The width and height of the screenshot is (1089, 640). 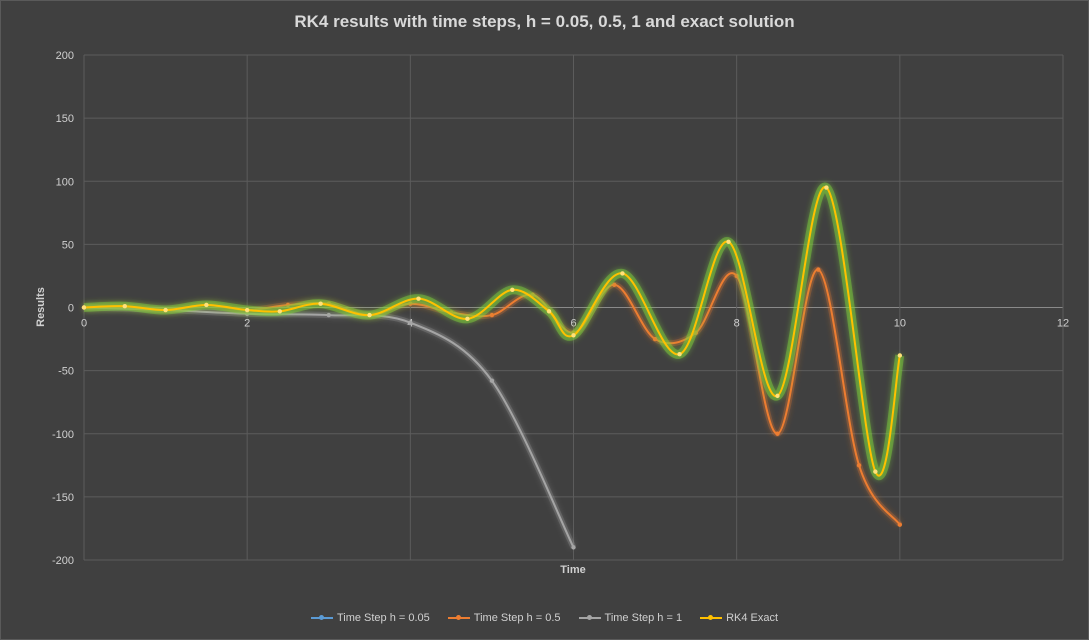 What do you see at coordinates (900, 324) in the screenshot?
I see `x-tick-label: 10` at bounding box center [900, 324].